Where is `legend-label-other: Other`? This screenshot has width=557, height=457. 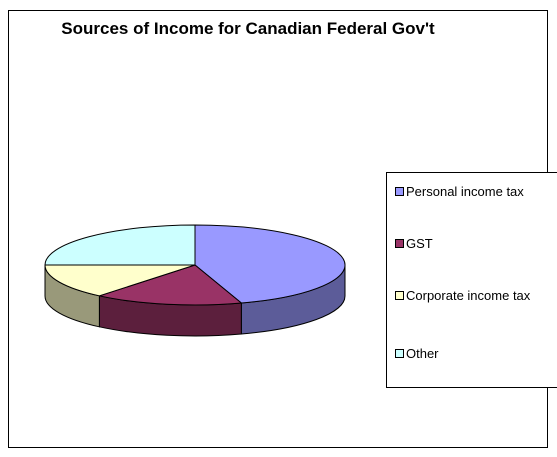
legend-label-other: Other is located at coordinates (422, 353).